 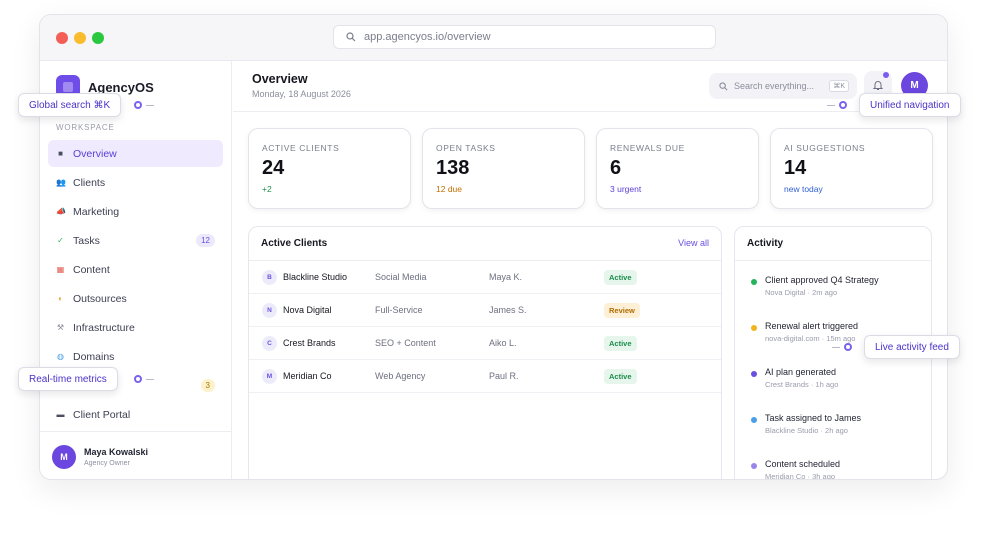 What do you see at coordinates (466, 148) in the screenshot?
I see `stat-label: OPEN TASKS` at bounding box center [466, 148].